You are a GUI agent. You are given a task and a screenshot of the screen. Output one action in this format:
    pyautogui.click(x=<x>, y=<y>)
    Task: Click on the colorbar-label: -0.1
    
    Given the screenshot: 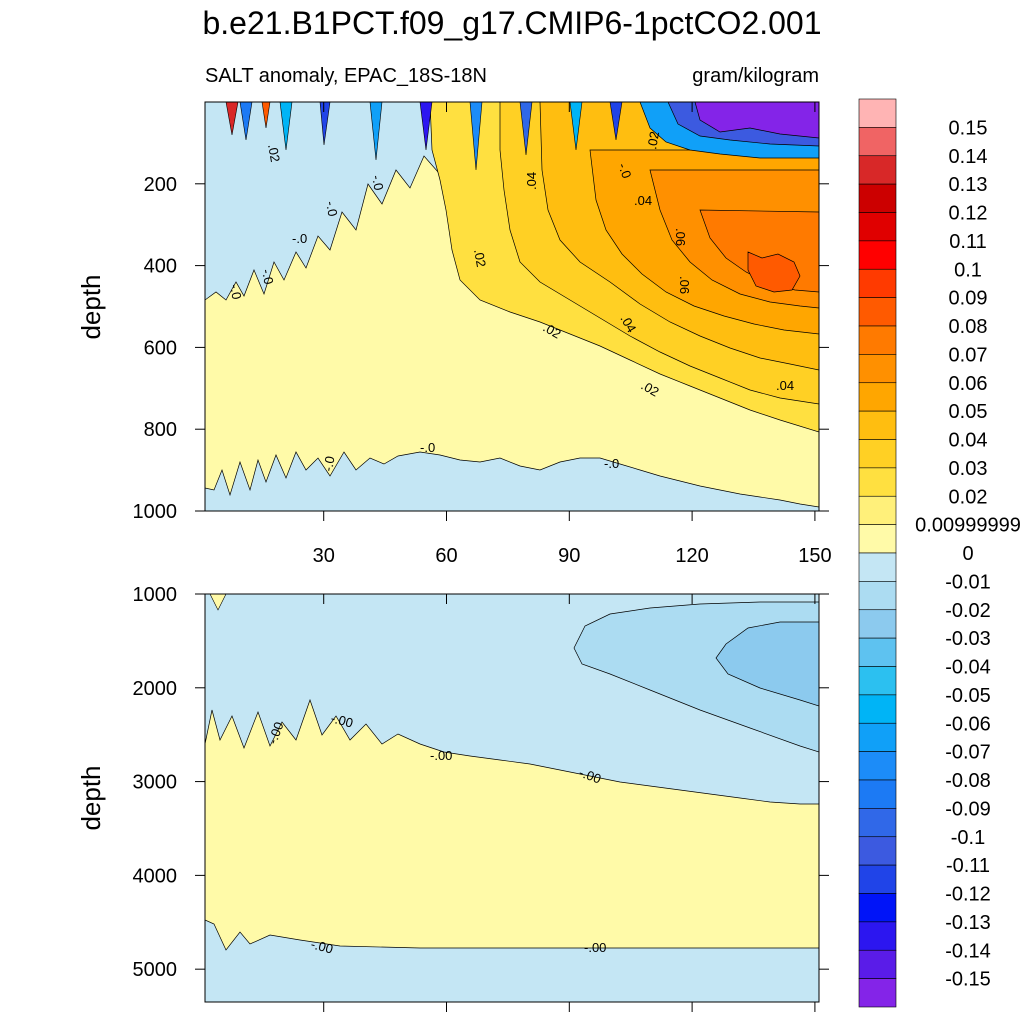 What is the action you would take?
    pyautogui.click(x=968, y=838)
    